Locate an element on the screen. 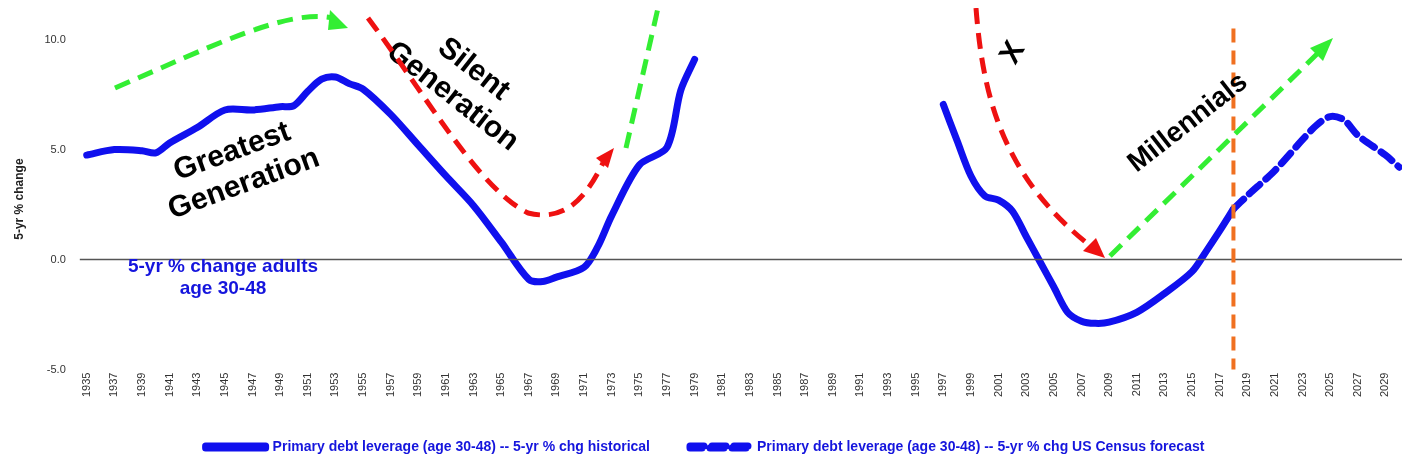 This screenshot has width=1408, height=474. x-tick-label: 2005 is located at coordinates (1052, 385).